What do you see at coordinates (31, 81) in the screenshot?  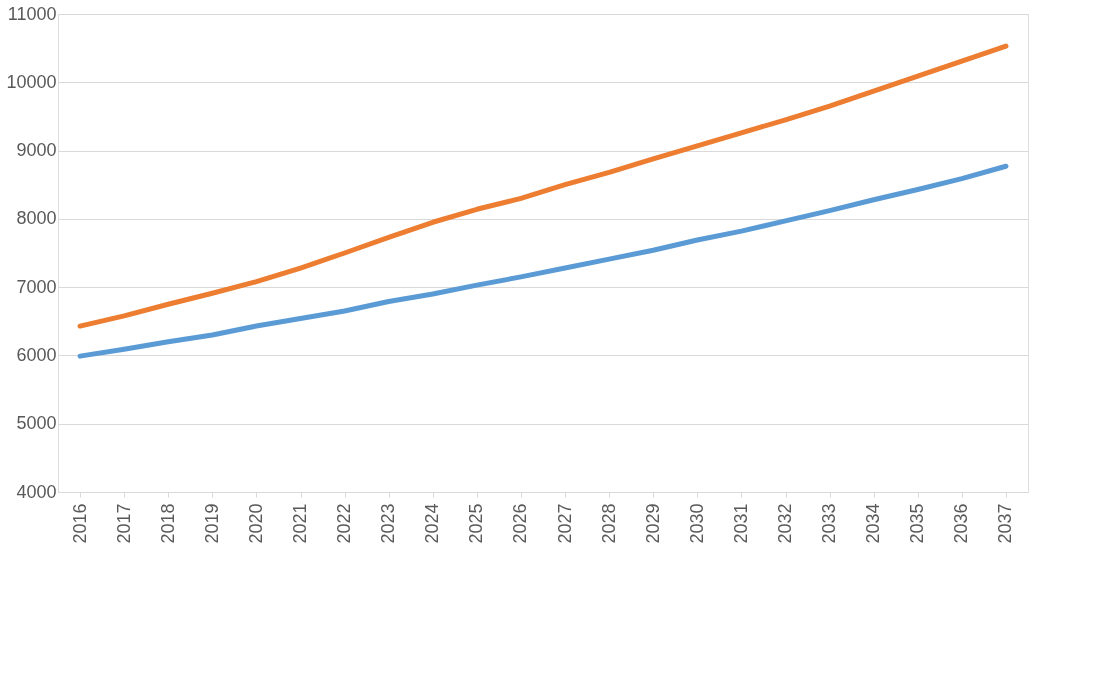 I see `y-tick-label: 10000` at bounding box center [31, 81].